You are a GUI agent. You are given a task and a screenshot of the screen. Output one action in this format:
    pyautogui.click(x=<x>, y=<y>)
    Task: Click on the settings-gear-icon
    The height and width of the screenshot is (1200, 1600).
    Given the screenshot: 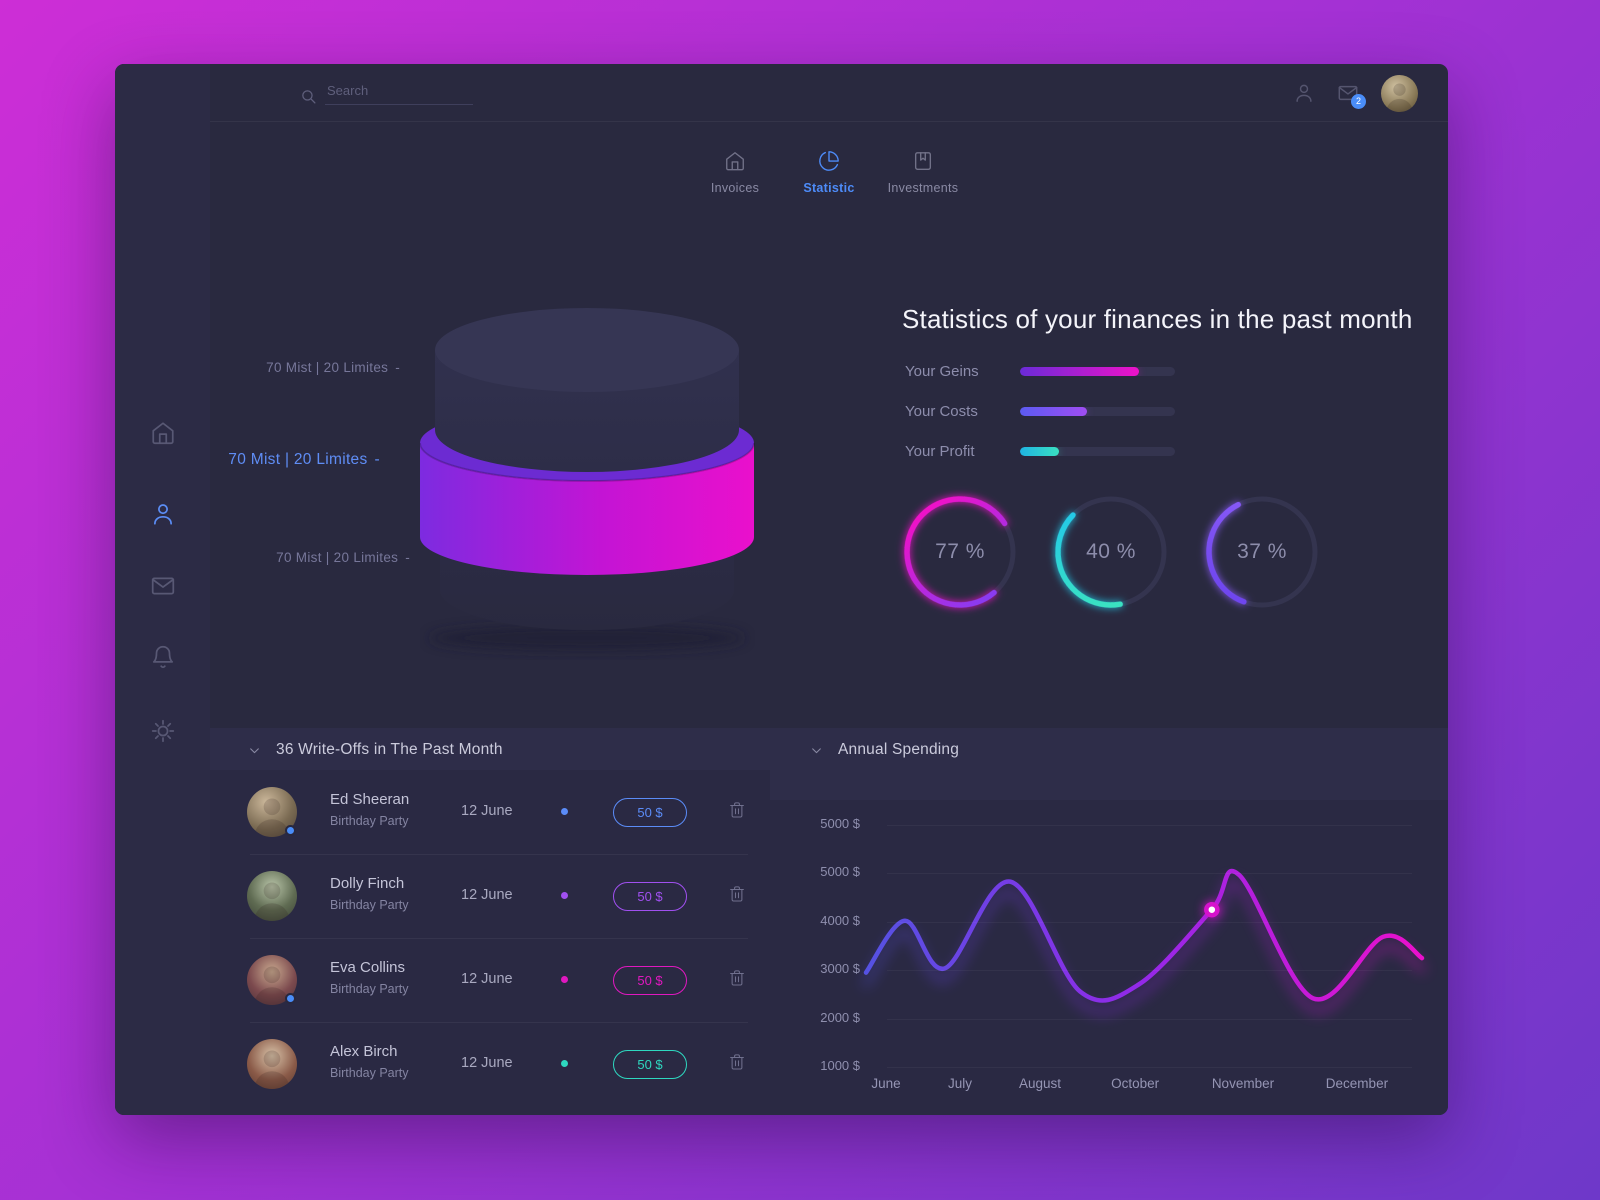 What is the action you would take?
    pyautogui.click(x=163, y=731)
    